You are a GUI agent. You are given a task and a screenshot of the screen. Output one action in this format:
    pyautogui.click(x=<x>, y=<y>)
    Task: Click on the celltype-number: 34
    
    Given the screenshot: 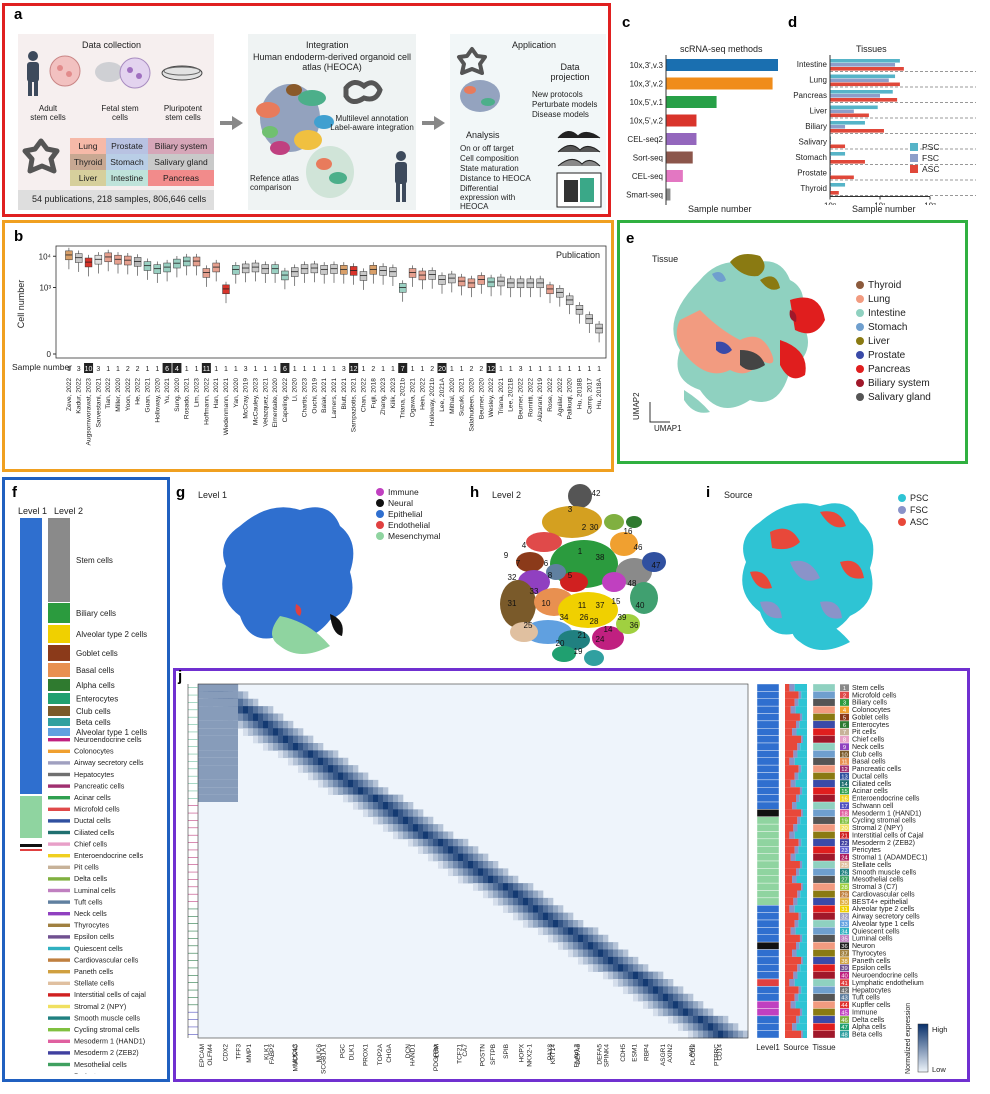 What is the action you would take?
    pyautogui.click(x=844, y=932)
    